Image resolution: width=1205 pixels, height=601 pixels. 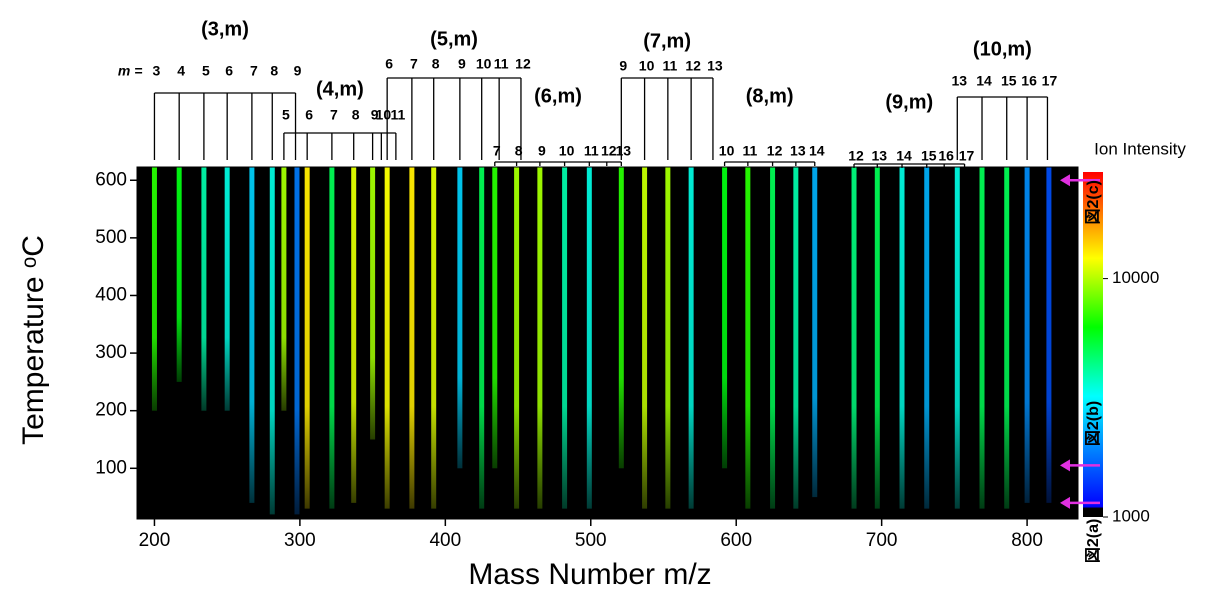 I want to click on y-axis-title: Temperature ᵒC, so click(x=33, y=340).